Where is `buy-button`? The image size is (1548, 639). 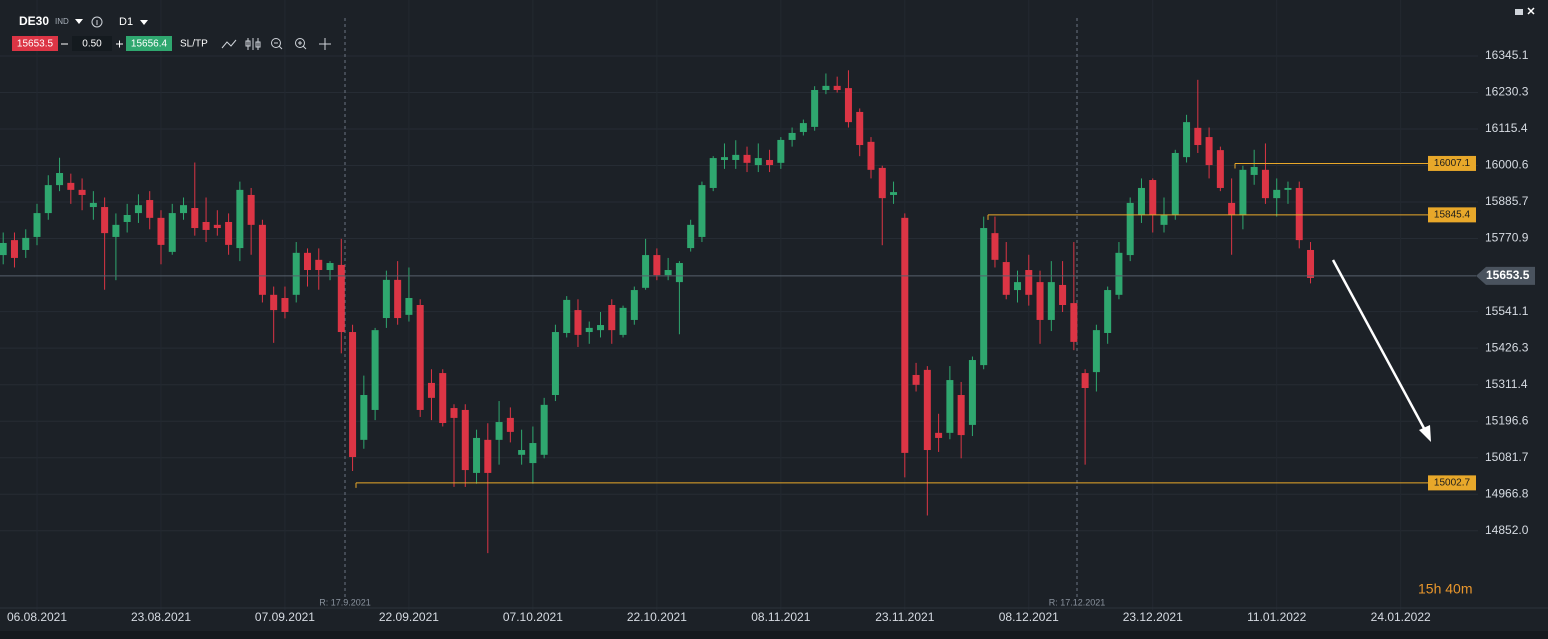 buy-button is located at coordinates (149, 43).